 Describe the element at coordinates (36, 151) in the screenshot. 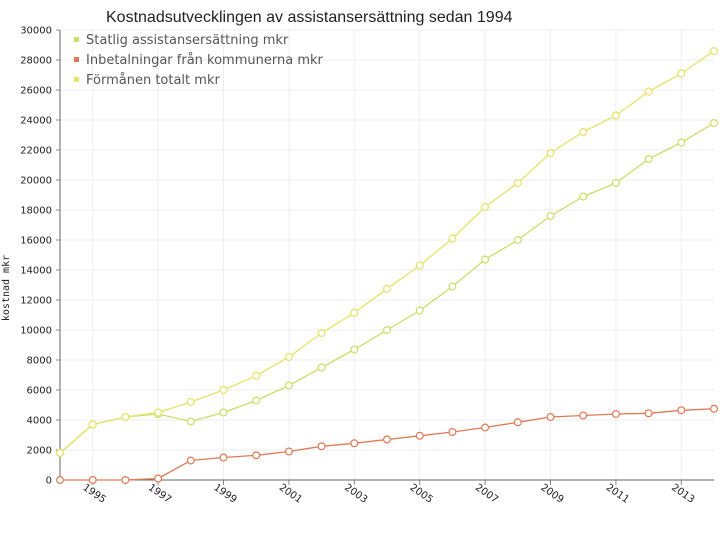

I see `y-tick-label: 22000` at that location.